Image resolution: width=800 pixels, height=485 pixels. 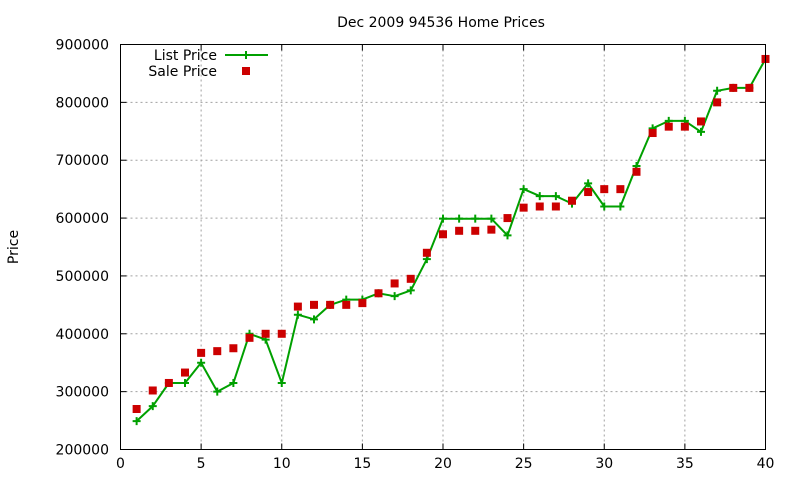 What do you see at coordinates (82, 277) in the screenshot?
I see `y-tick-label: 500000` at bounding box center [82, 277].